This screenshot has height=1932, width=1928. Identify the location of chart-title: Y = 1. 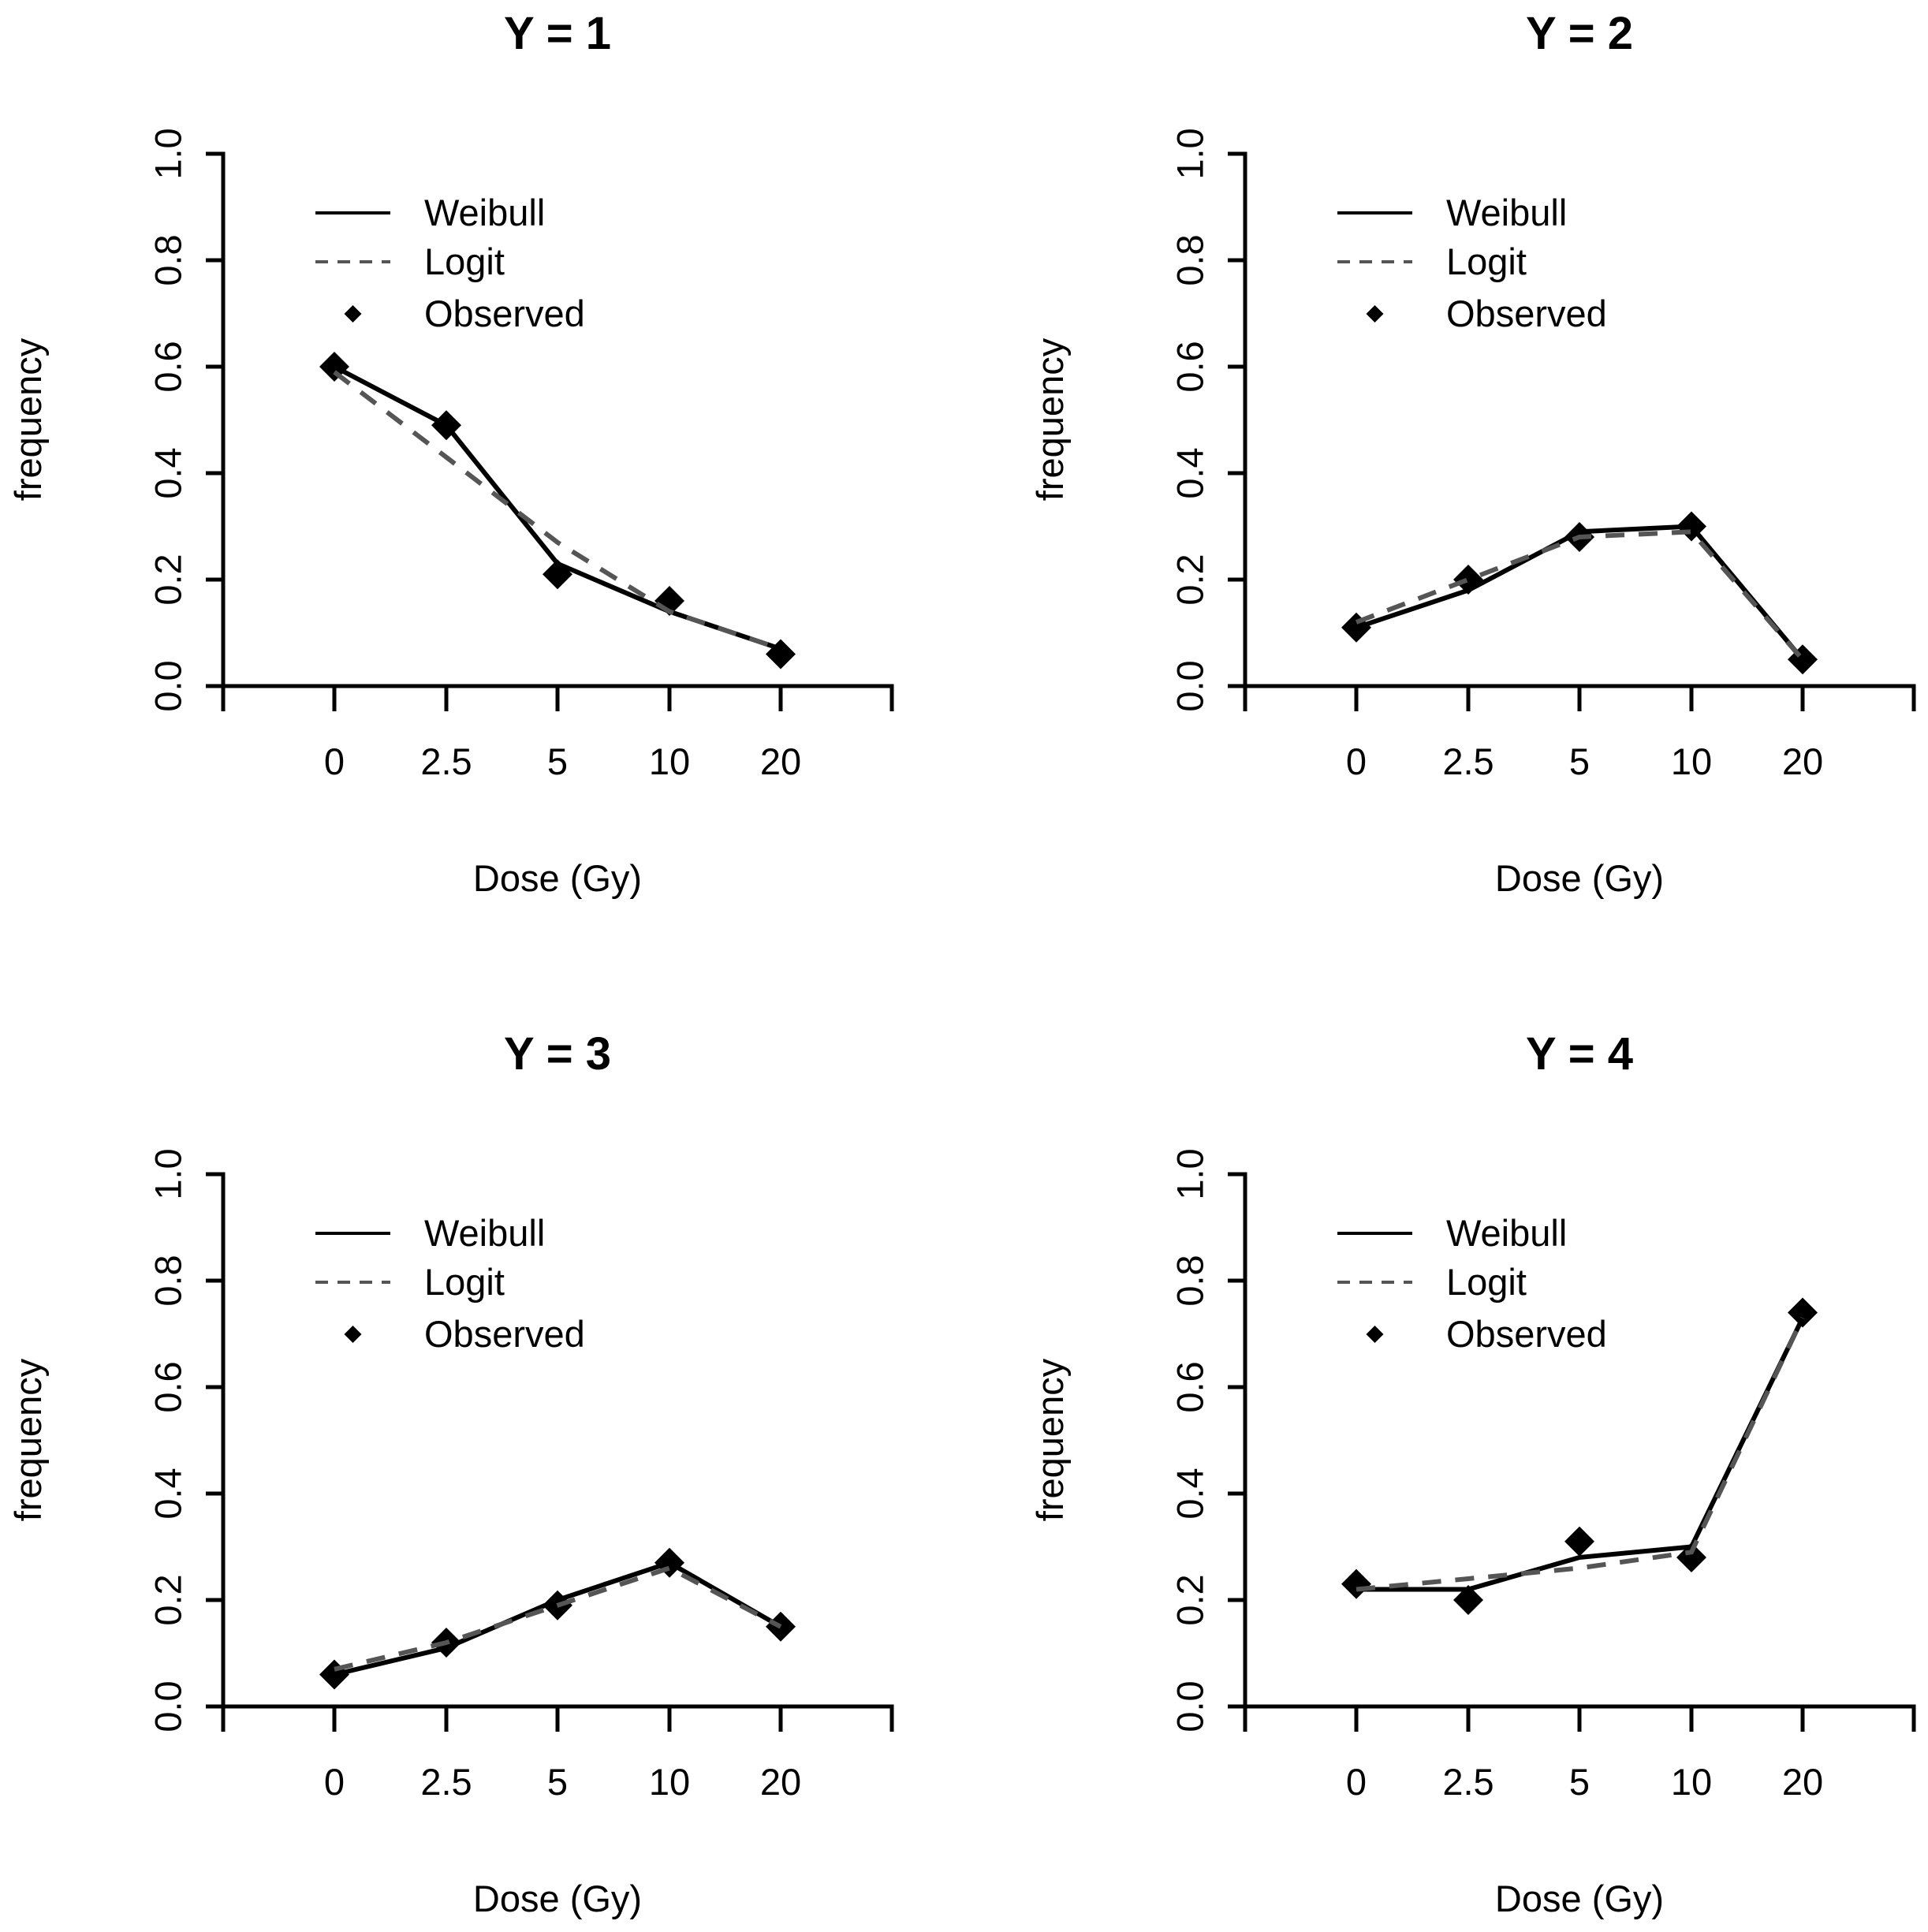
(557, 33).